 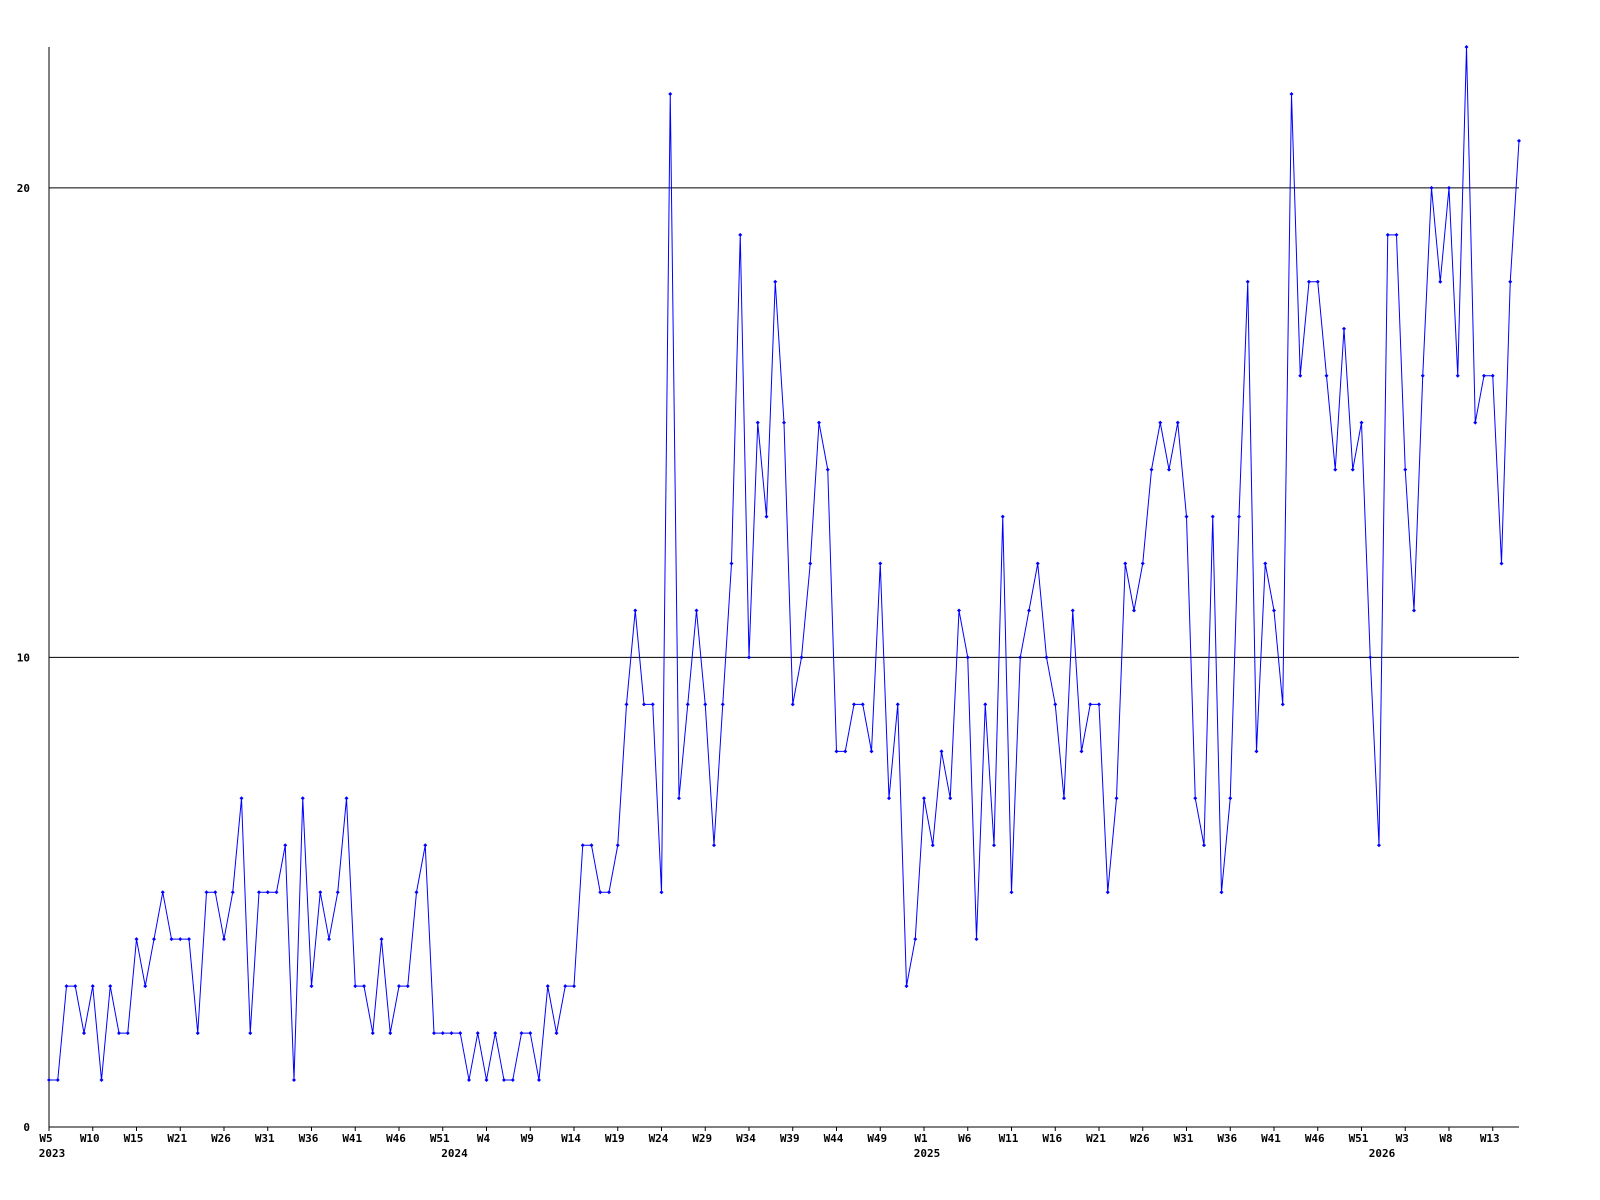 What do you see at coordinates (1402, 1138) in the screenshot?
I see `x-tick-label: W3` at bounding box center [1402, 1138].